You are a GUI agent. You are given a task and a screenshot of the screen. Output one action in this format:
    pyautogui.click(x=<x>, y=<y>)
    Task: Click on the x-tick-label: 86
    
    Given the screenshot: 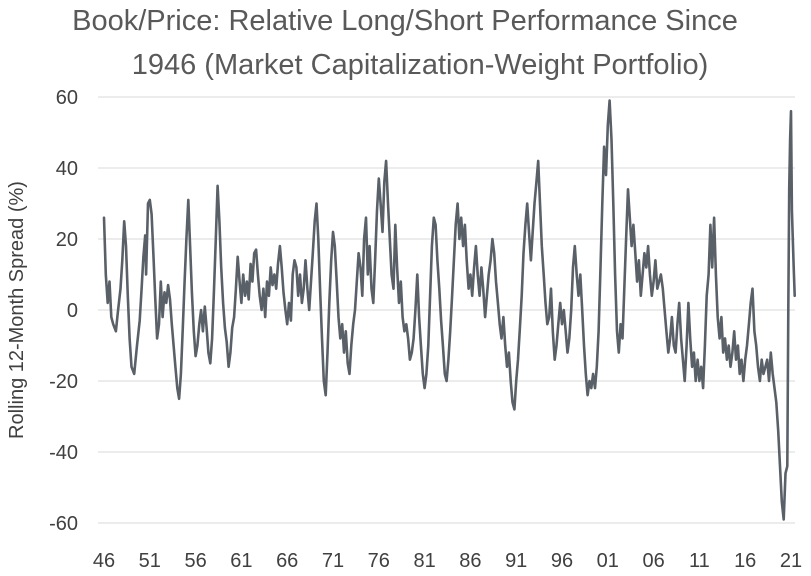 What is the action you would take?
    pyautogui.click(x=470, y=561)
    